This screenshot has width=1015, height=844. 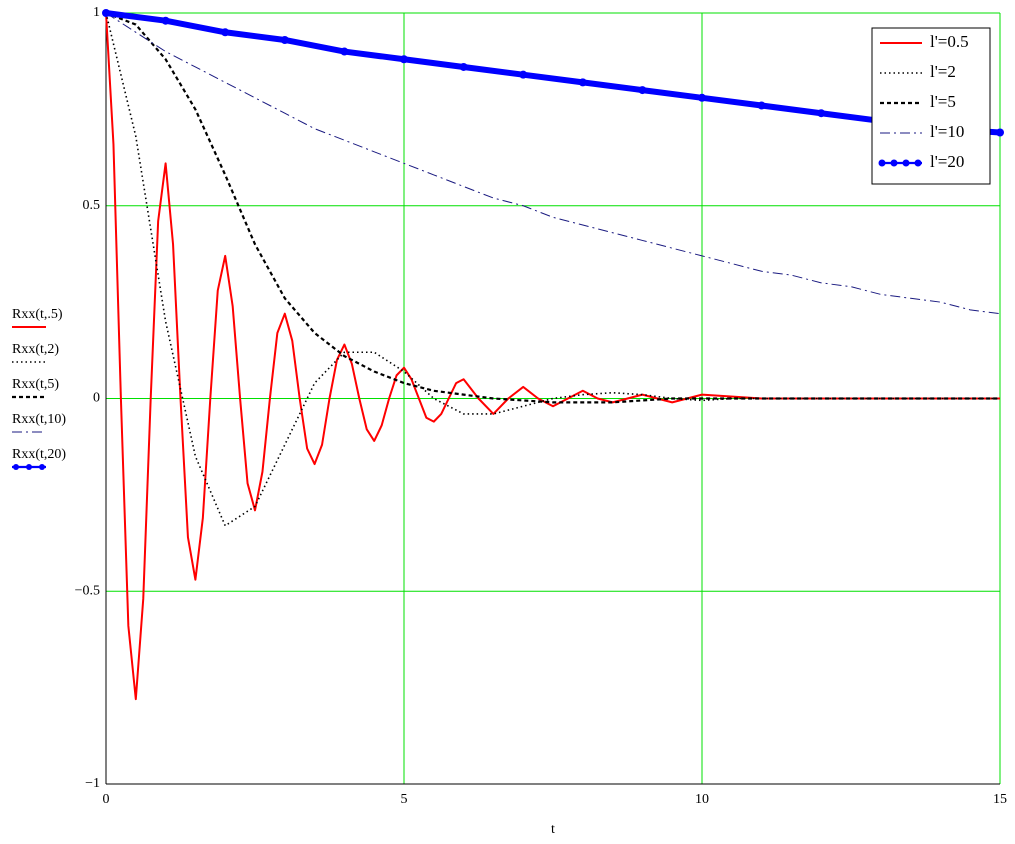 What do you see at coordinates (106, 799) in the screenshot?
I see `x-tick-label: 0` at bounding box center [106, 799].